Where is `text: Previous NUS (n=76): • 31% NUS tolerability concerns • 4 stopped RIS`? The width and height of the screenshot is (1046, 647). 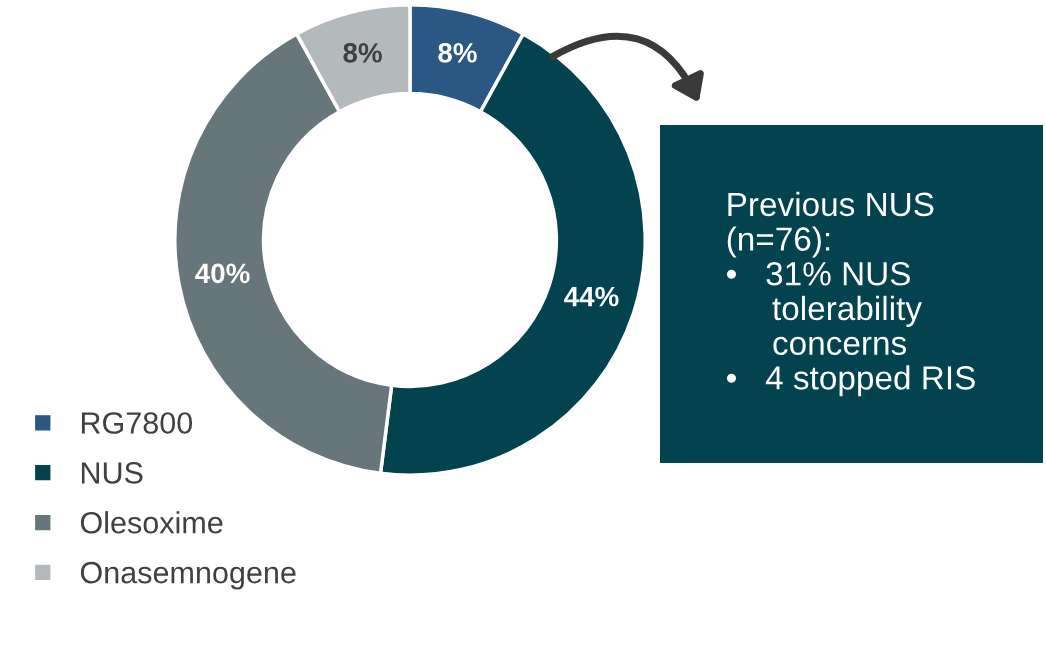 text: Previous NUS (n=76): • 31% NUS tolerability concerns • 4 stopped RIS is located at coordinates (850, 294).